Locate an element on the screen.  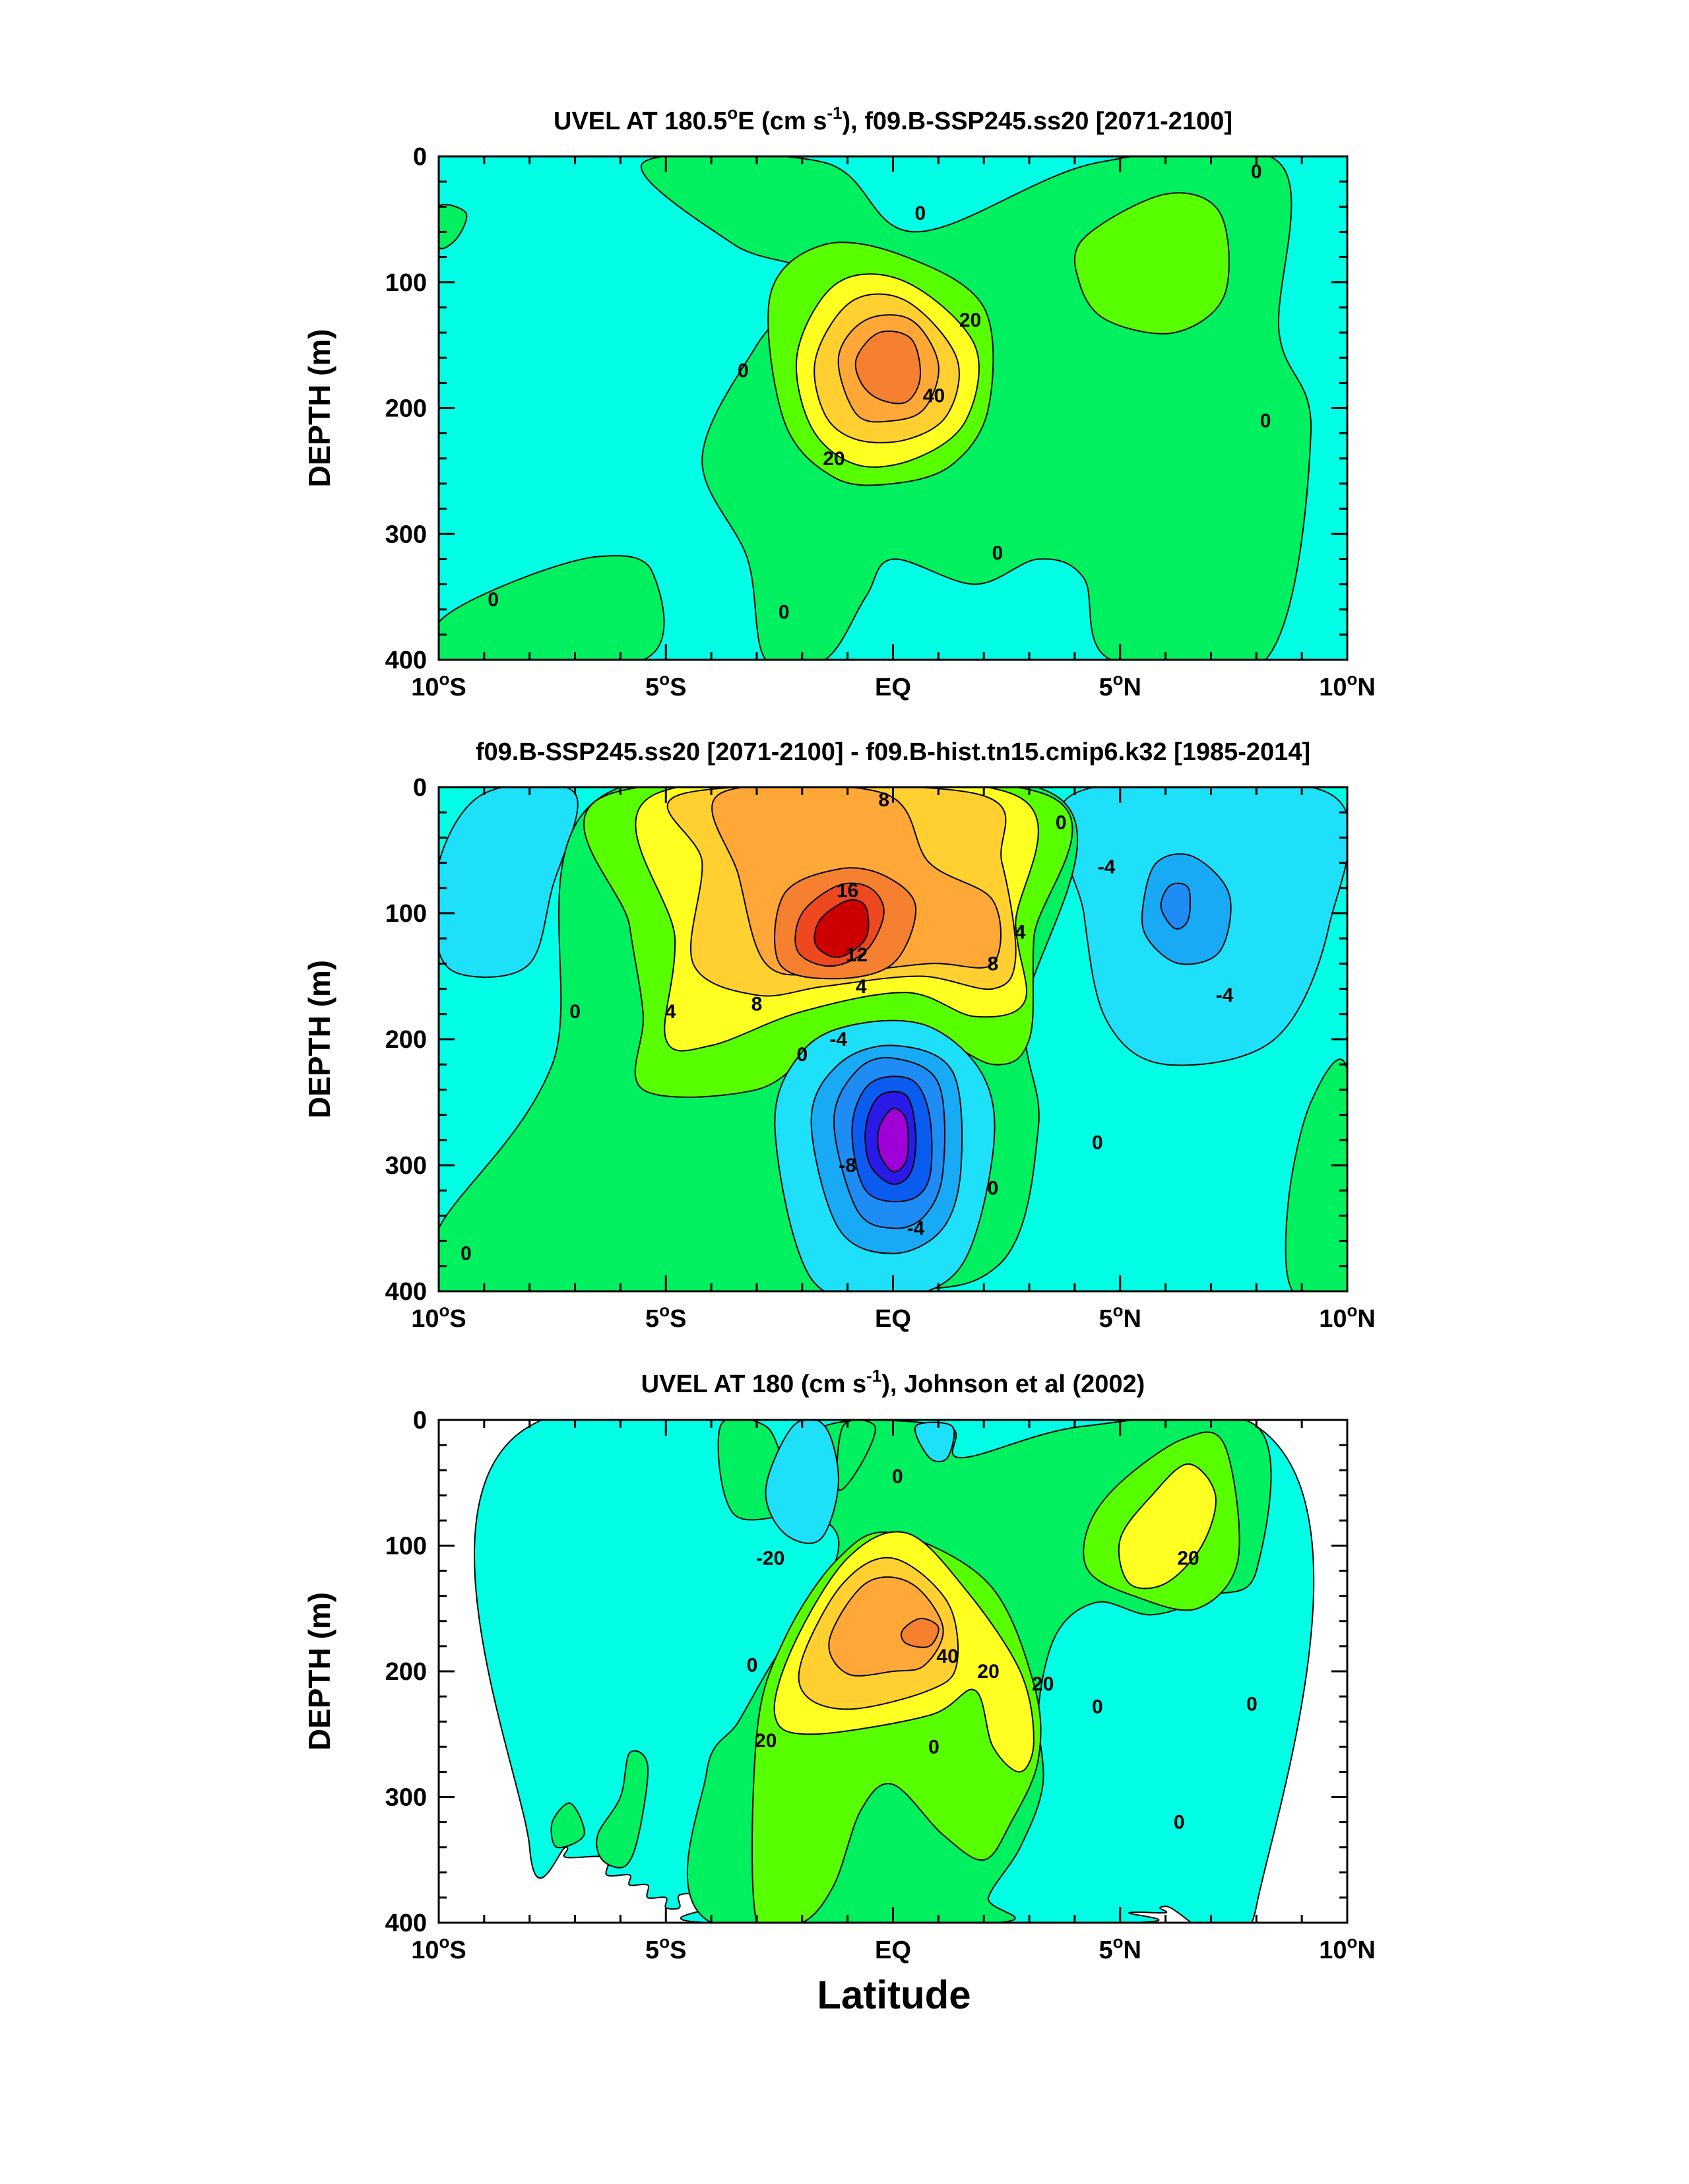
contour-label: -20 is located at coordinates (770, 1559).